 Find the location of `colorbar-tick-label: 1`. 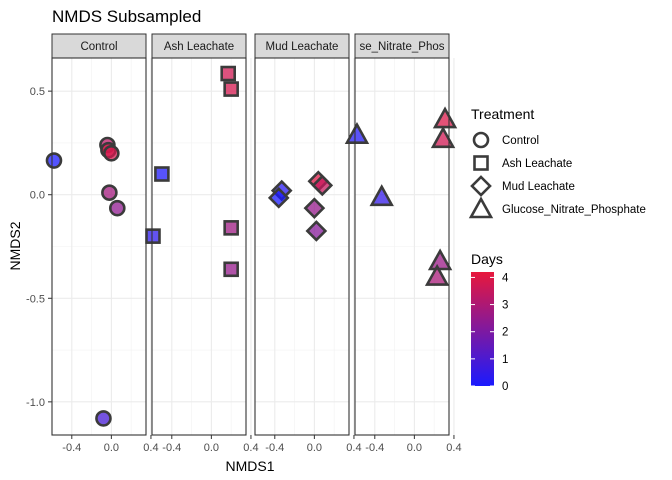

colorbar-tick-label: 1 is located at coordinates (505, 360).